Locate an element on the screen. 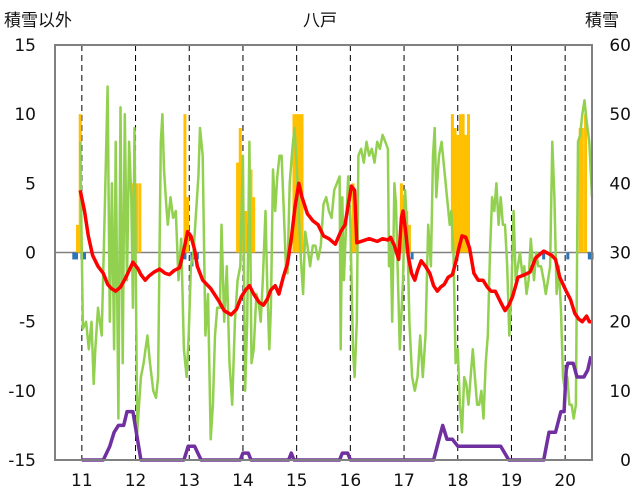 This screenshot has height=501, width=636. left-tick-label: -15 is located at coordinates (22, 461).